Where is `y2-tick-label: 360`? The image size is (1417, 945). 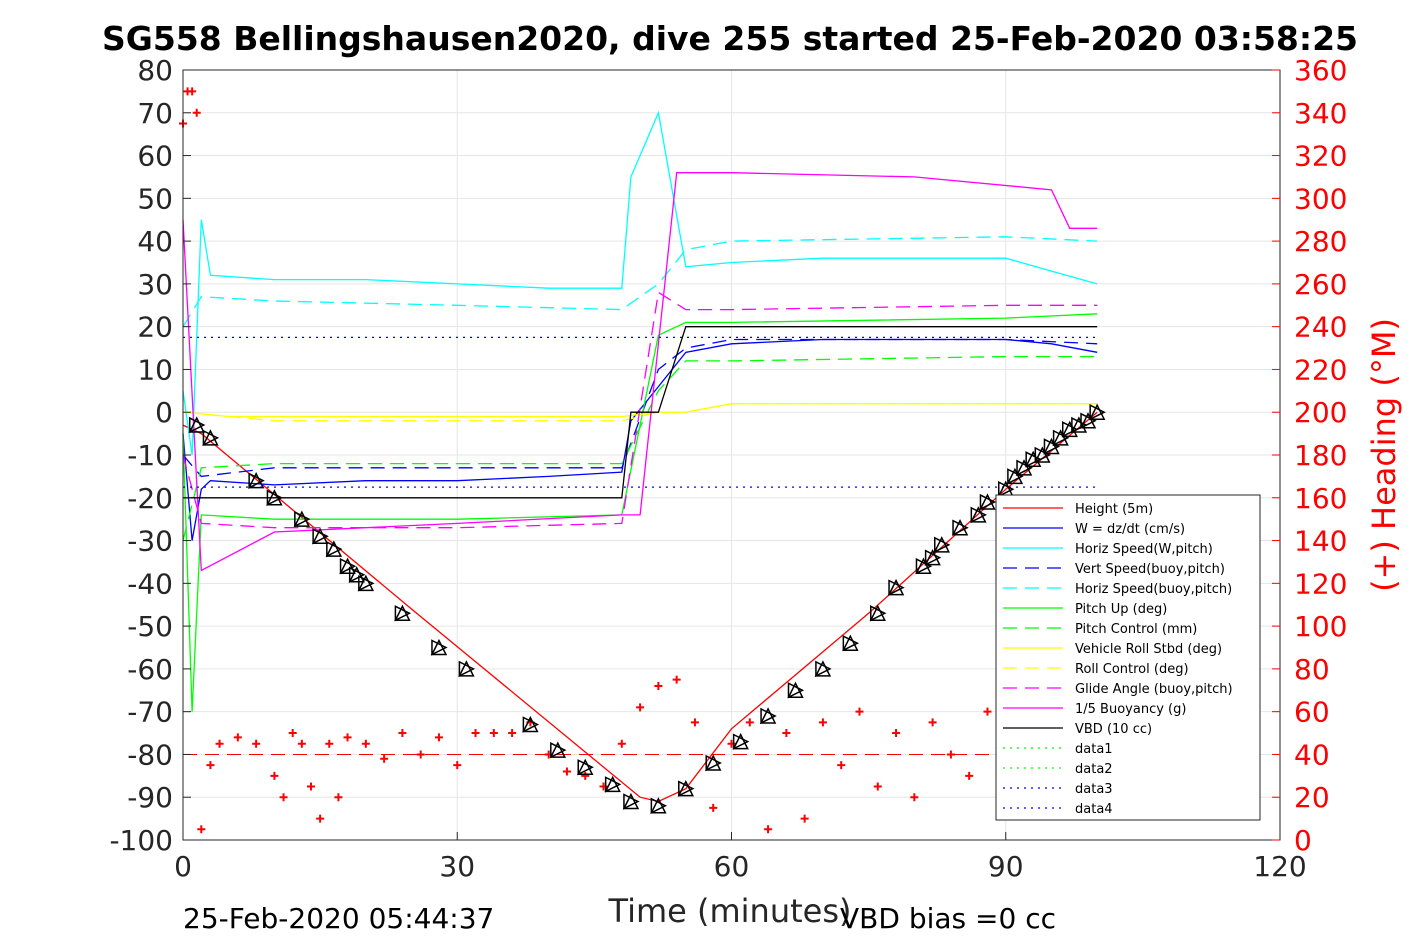 y2-tick-label: 360 is located at coordinates (1320, 70).